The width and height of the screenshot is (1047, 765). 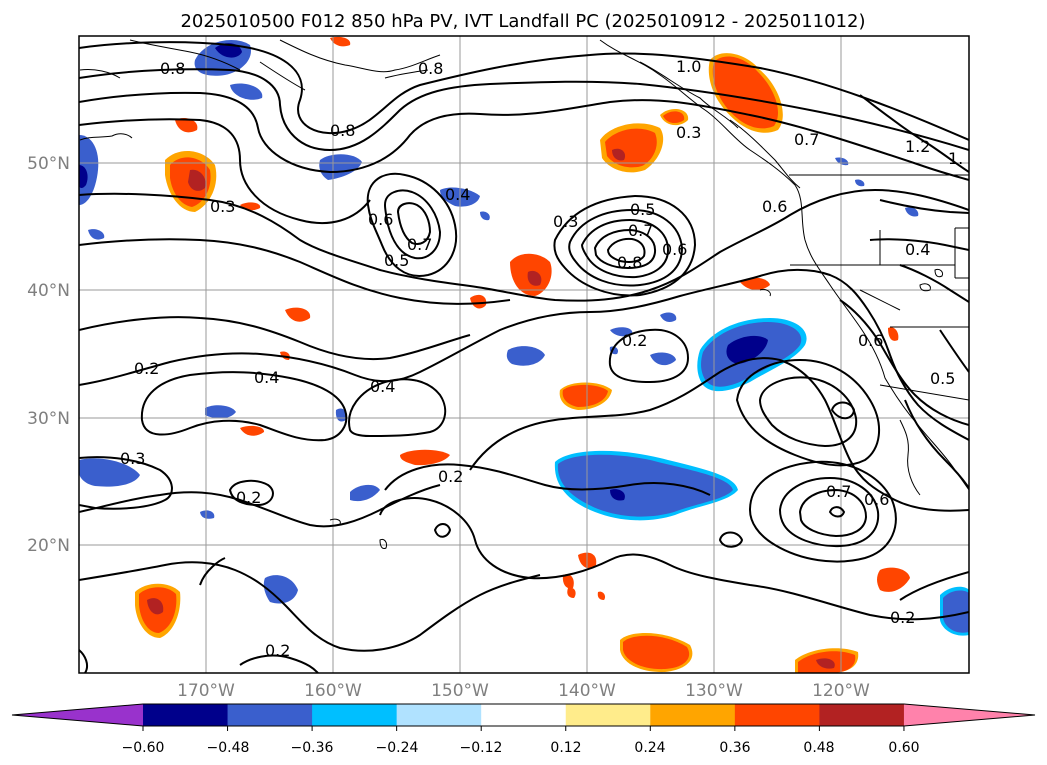 I want to click on colorbar-segments, so click(x=523, y=715).